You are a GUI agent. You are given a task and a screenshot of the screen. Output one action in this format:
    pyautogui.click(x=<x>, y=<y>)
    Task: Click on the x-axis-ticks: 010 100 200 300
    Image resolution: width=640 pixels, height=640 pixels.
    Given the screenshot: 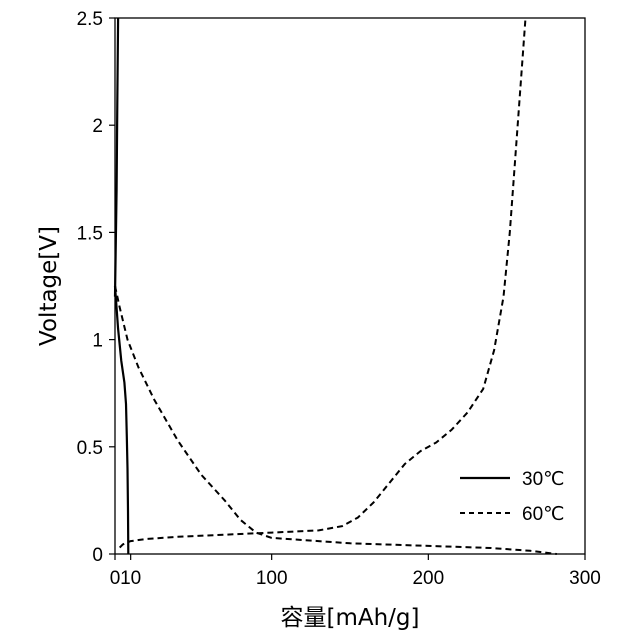 What is the action you would take?
    pyautogui.click(x=355, y=571)
    